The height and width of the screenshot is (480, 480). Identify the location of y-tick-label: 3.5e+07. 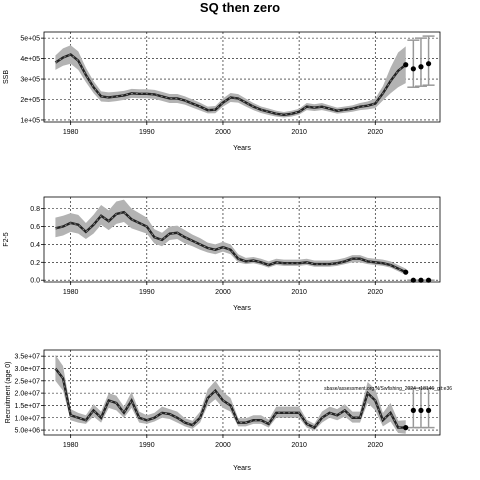
(28, 357).